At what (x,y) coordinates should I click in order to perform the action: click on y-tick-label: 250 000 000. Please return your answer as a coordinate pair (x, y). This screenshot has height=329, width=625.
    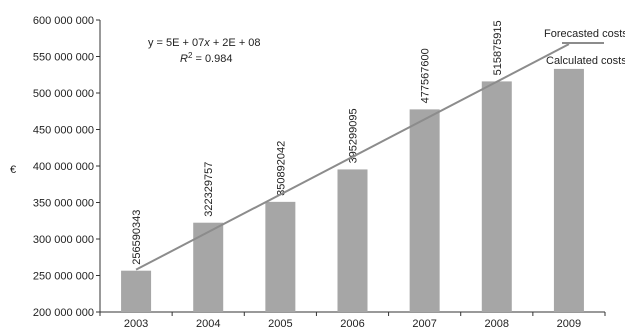
    Looking at the image, I should click on (63, 277).